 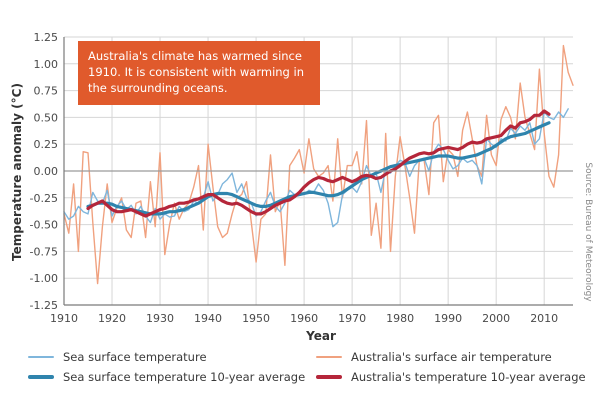 What do you see at coordinates (588, 232) in the screenshot?
I see `source-note: Source: Bureau of Meteorology` at bounding box center [588, 232].